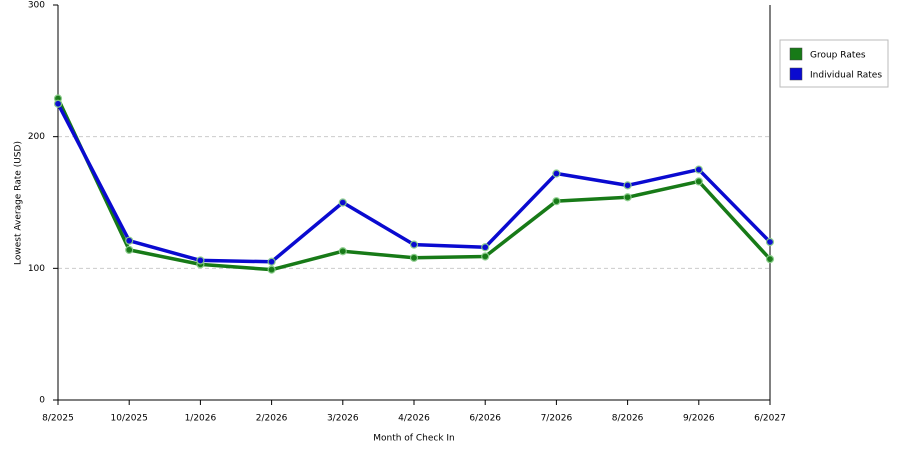  I want to click on x-tick-label: 10/2025, so click(129, 419).